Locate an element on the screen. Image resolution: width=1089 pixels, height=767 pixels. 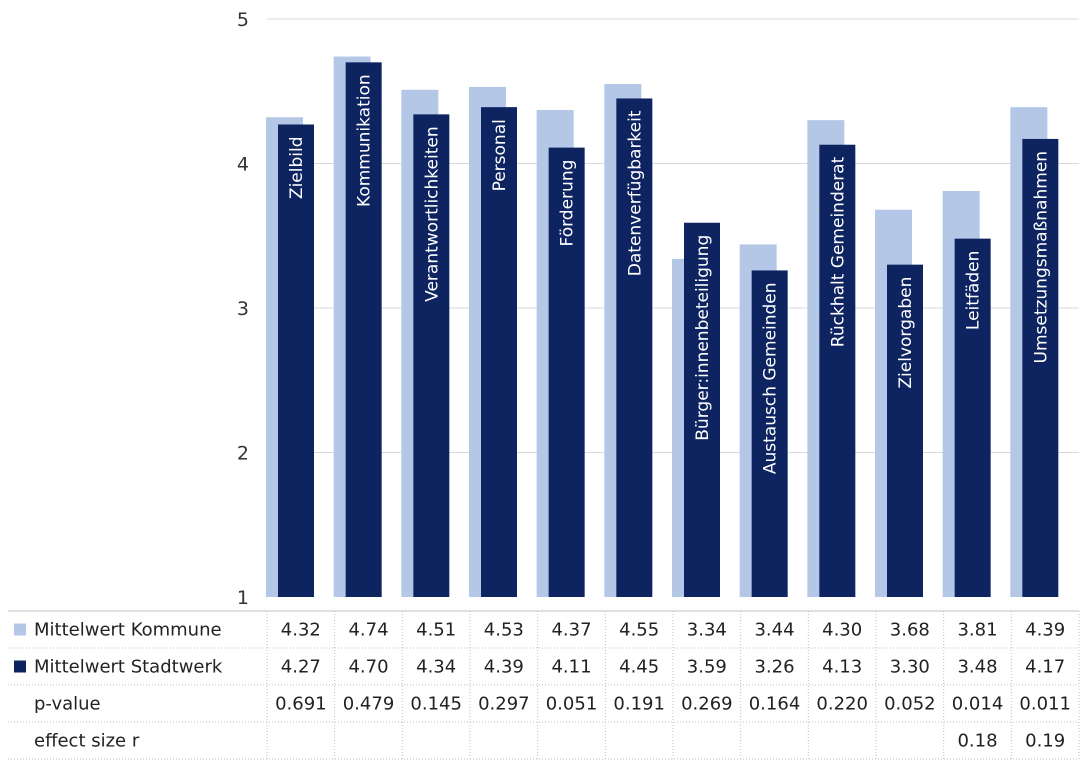
table-cell: 0.011 is located at coordinates (1045, 704).